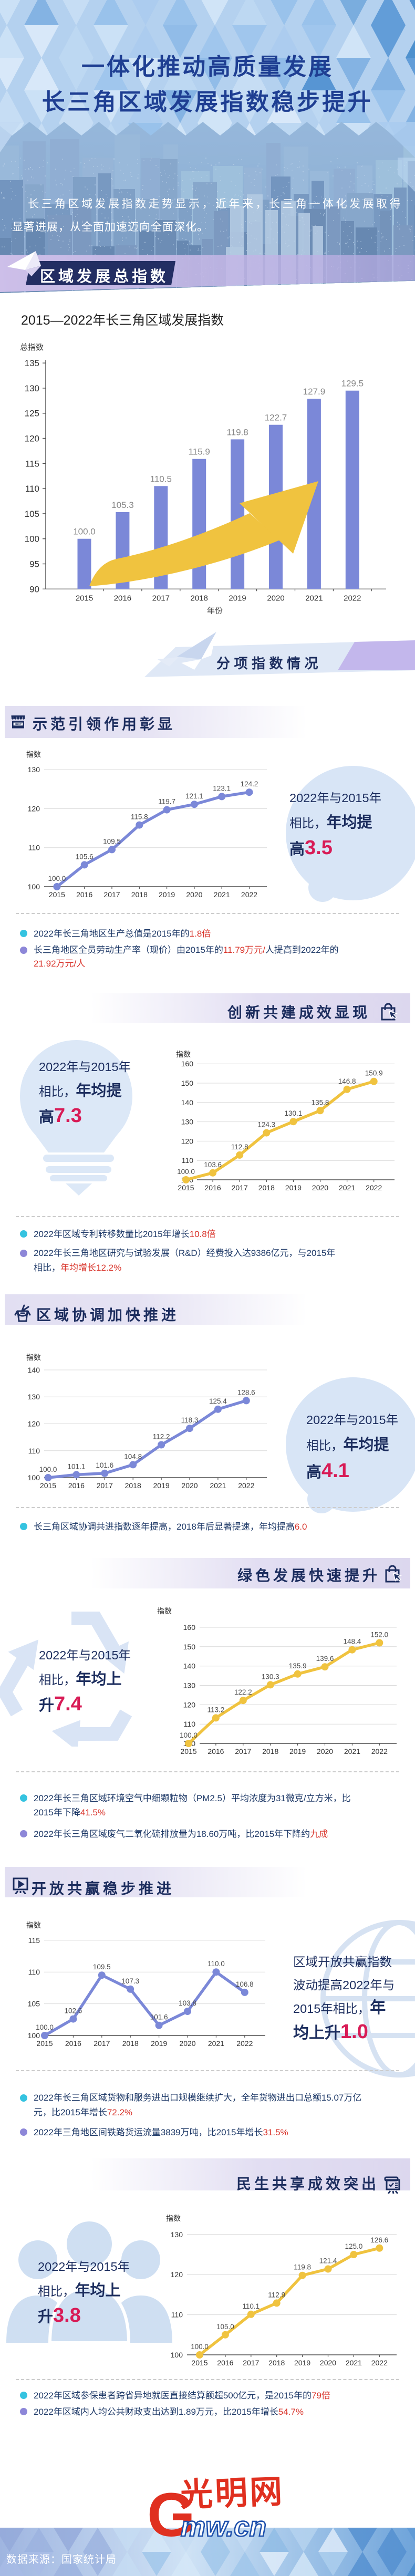 The width and height of the screenshot is (415, 2576). I want to click on svg-text: 135, so click(32, 363).